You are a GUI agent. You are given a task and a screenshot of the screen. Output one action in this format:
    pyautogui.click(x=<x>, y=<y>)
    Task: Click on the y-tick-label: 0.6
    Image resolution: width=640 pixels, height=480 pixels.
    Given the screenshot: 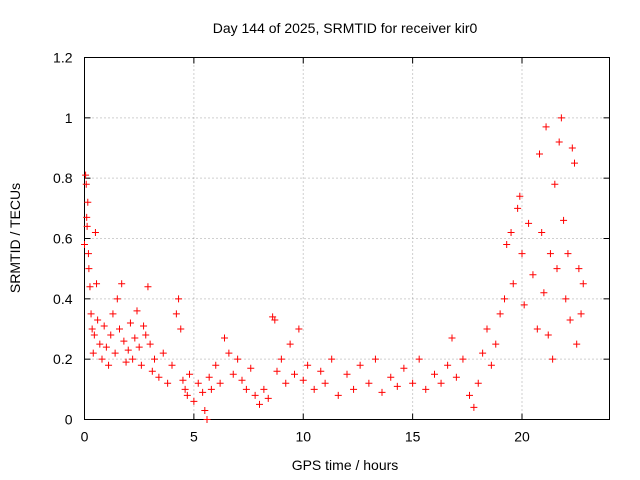 What is the action you would take?
    pyautogui.click(x=63, y=239)
    